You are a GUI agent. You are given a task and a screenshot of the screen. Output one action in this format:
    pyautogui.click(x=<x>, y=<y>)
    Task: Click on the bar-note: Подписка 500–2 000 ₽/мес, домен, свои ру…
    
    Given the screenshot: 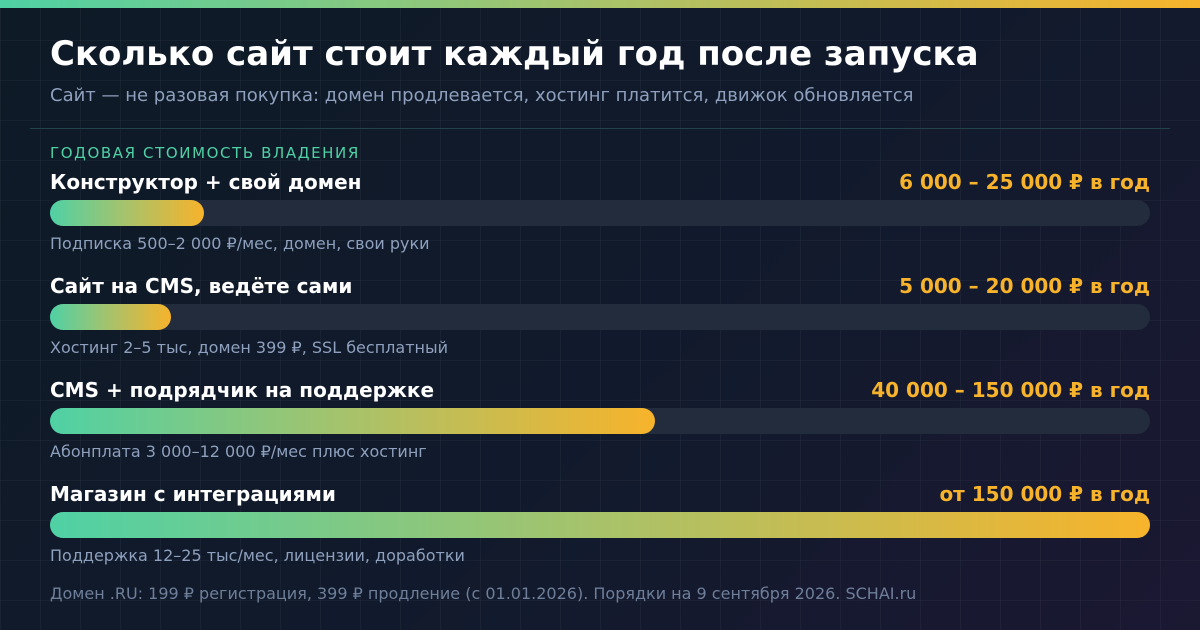 What is the action you would take?
    pyautogui.click(x=240, y=243)
    